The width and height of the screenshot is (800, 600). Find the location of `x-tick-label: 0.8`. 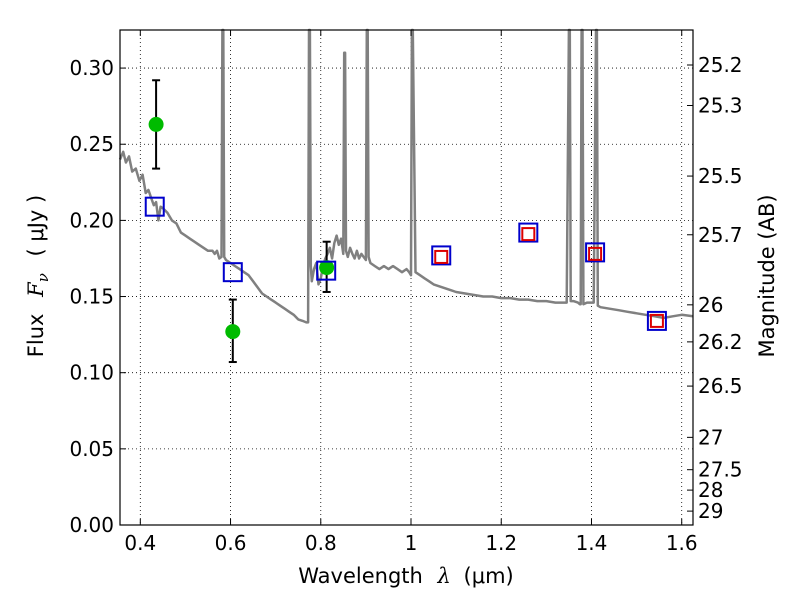

x-tick-label: 0.8 is located at coordinates (321, 543).